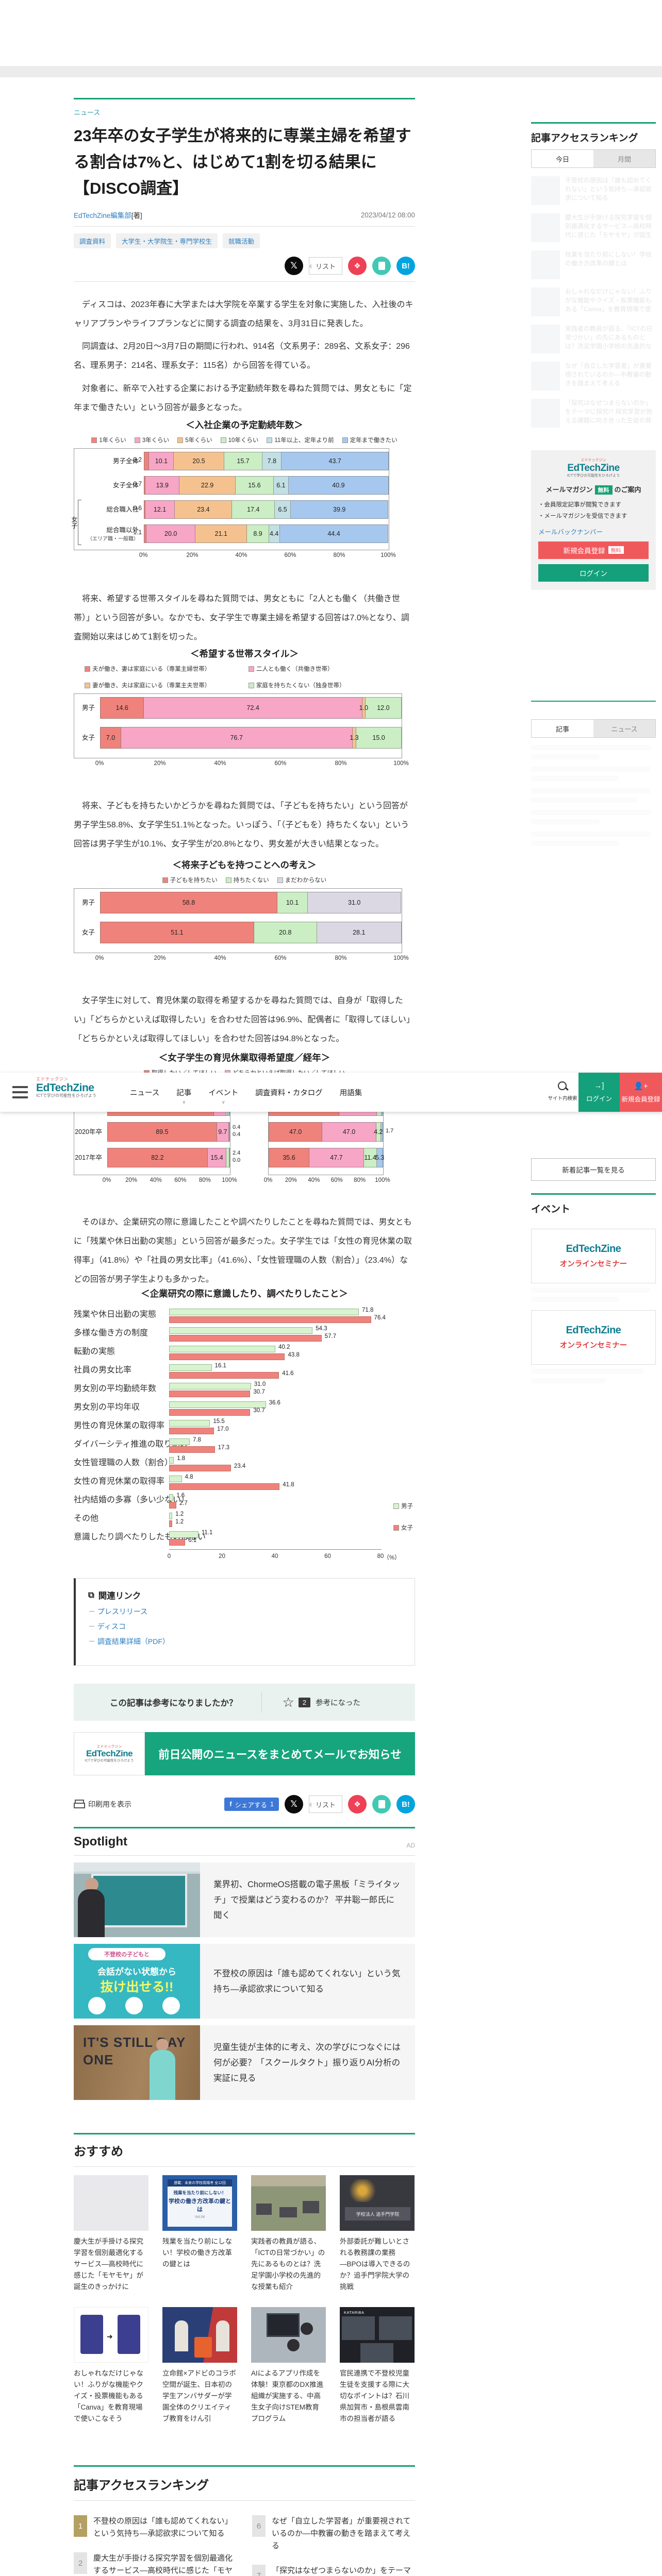 Image resolution: width=662 pixels, height=2576 pixels. What do you see at coordinates (338, 1703) in the screenshot?
I see `feedback-button: 参考になった` at bounding box center [338, 1703].